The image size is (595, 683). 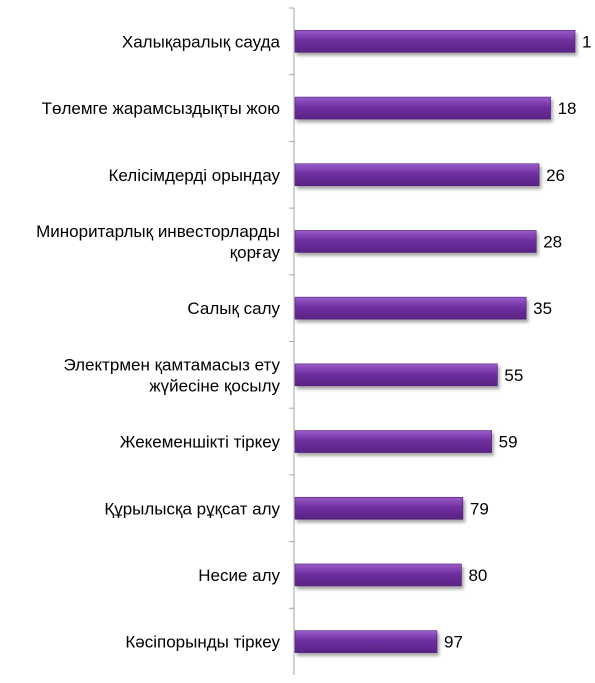 I want to click on category-label-line: Кәсіпорынды тіркеу, so click(x=202, y=642).